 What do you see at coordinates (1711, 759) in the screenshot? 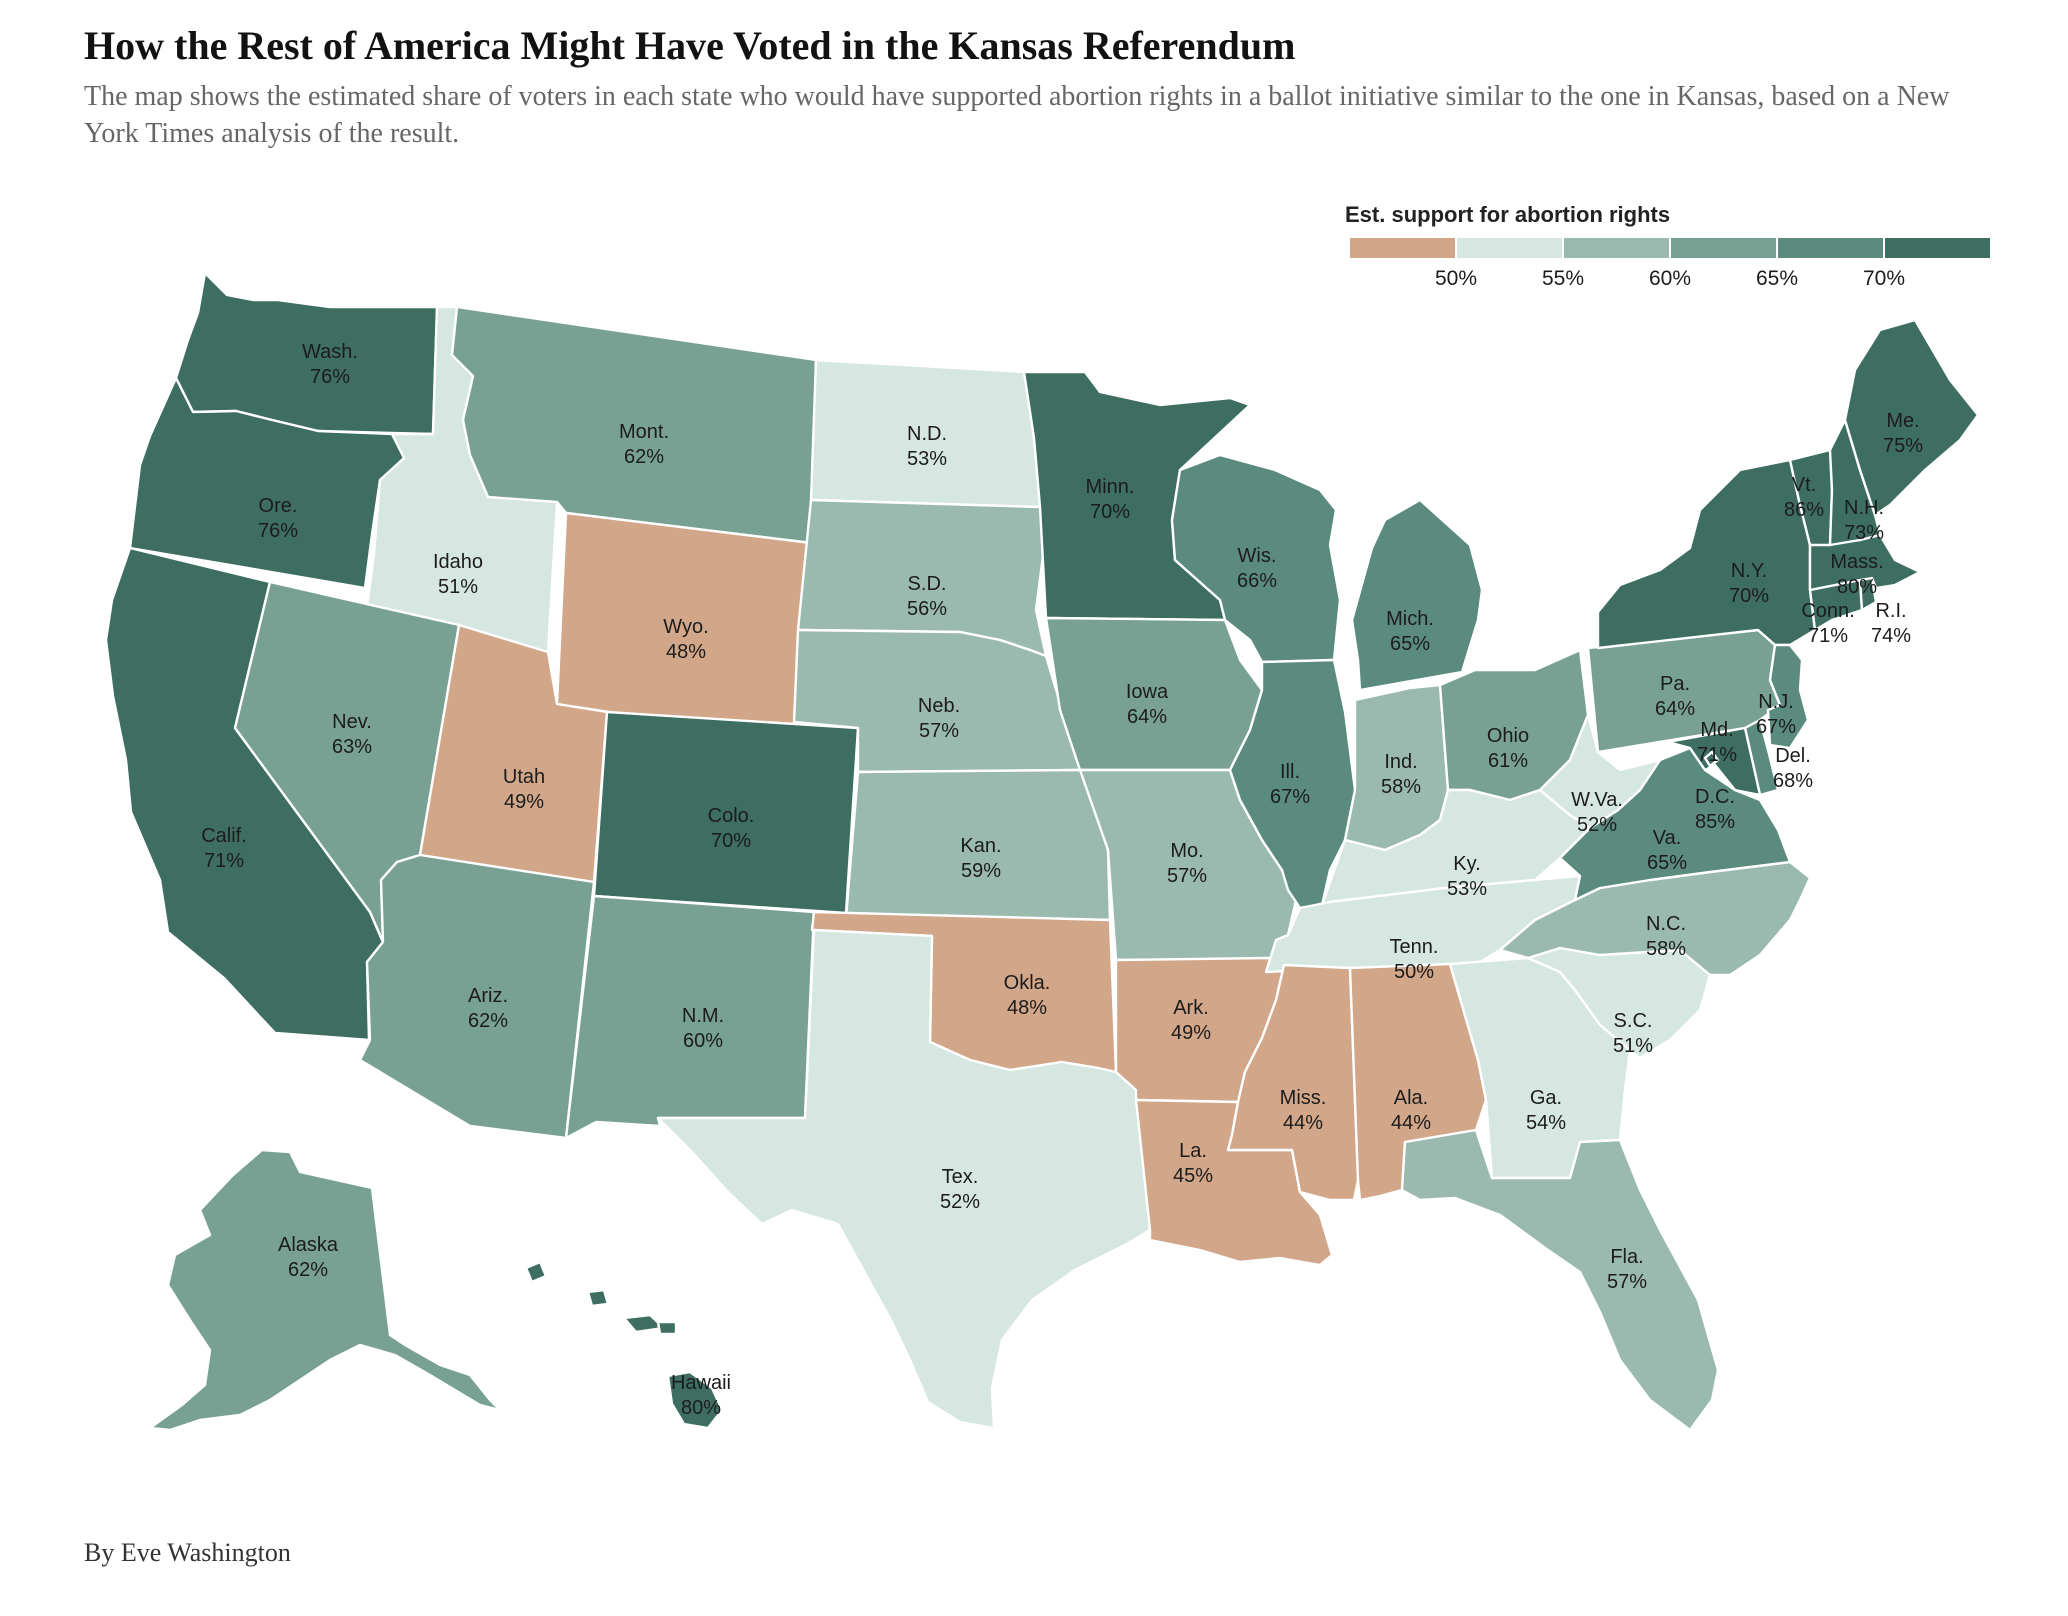
I see `state-dc` at bounding box center [1711, 759].